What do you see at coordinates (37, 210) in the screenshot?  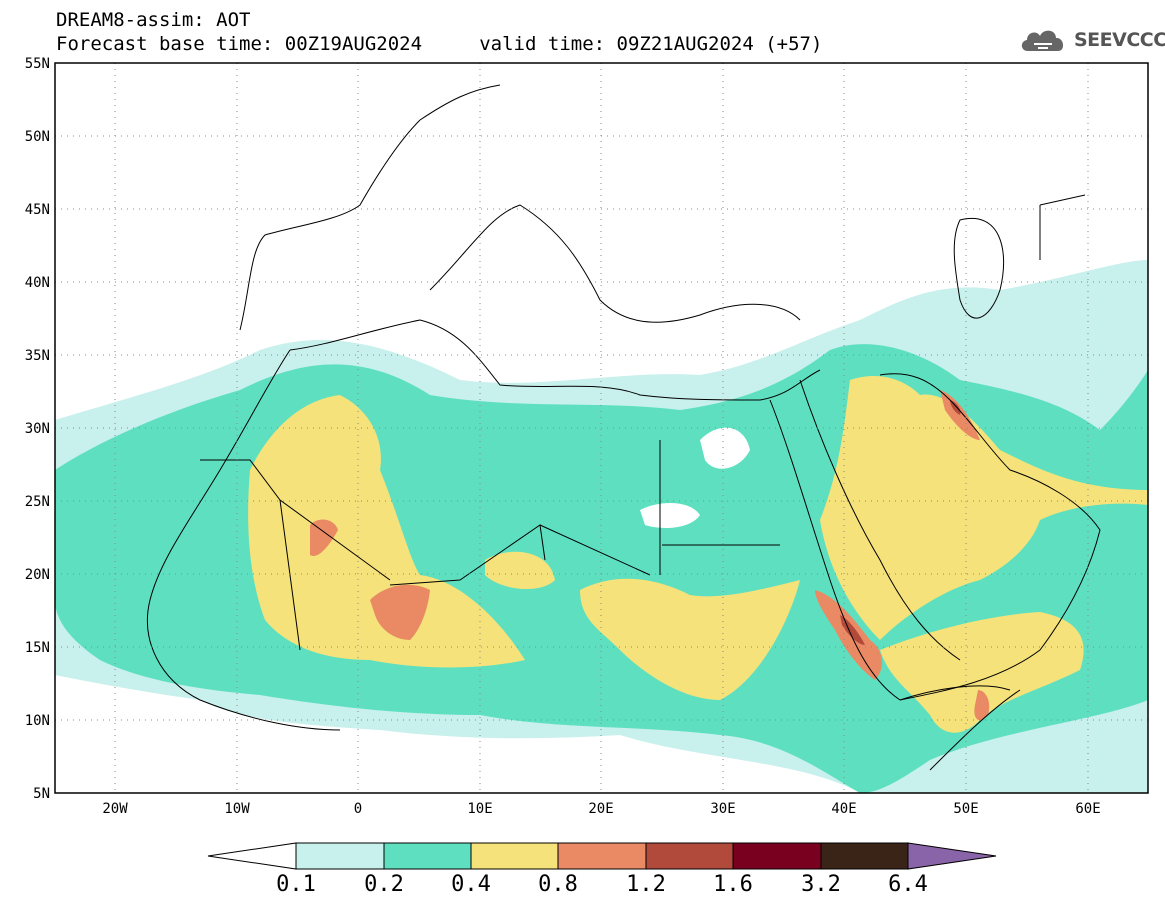 I see `lat-tick-label: 45N` at bounding box center [37, 210].